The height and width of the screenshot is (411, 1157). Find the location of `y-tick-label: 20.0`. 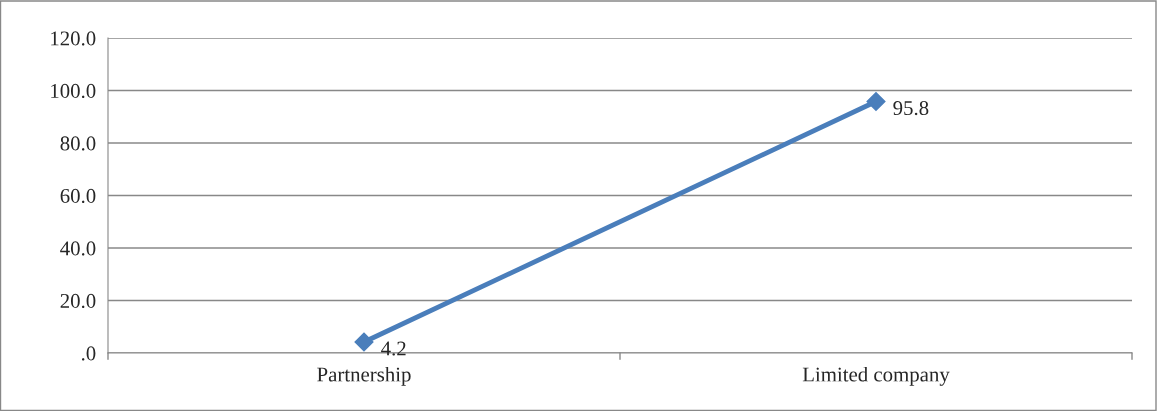

y-tick-label: 20.0 is located at coordinates (78, 301).